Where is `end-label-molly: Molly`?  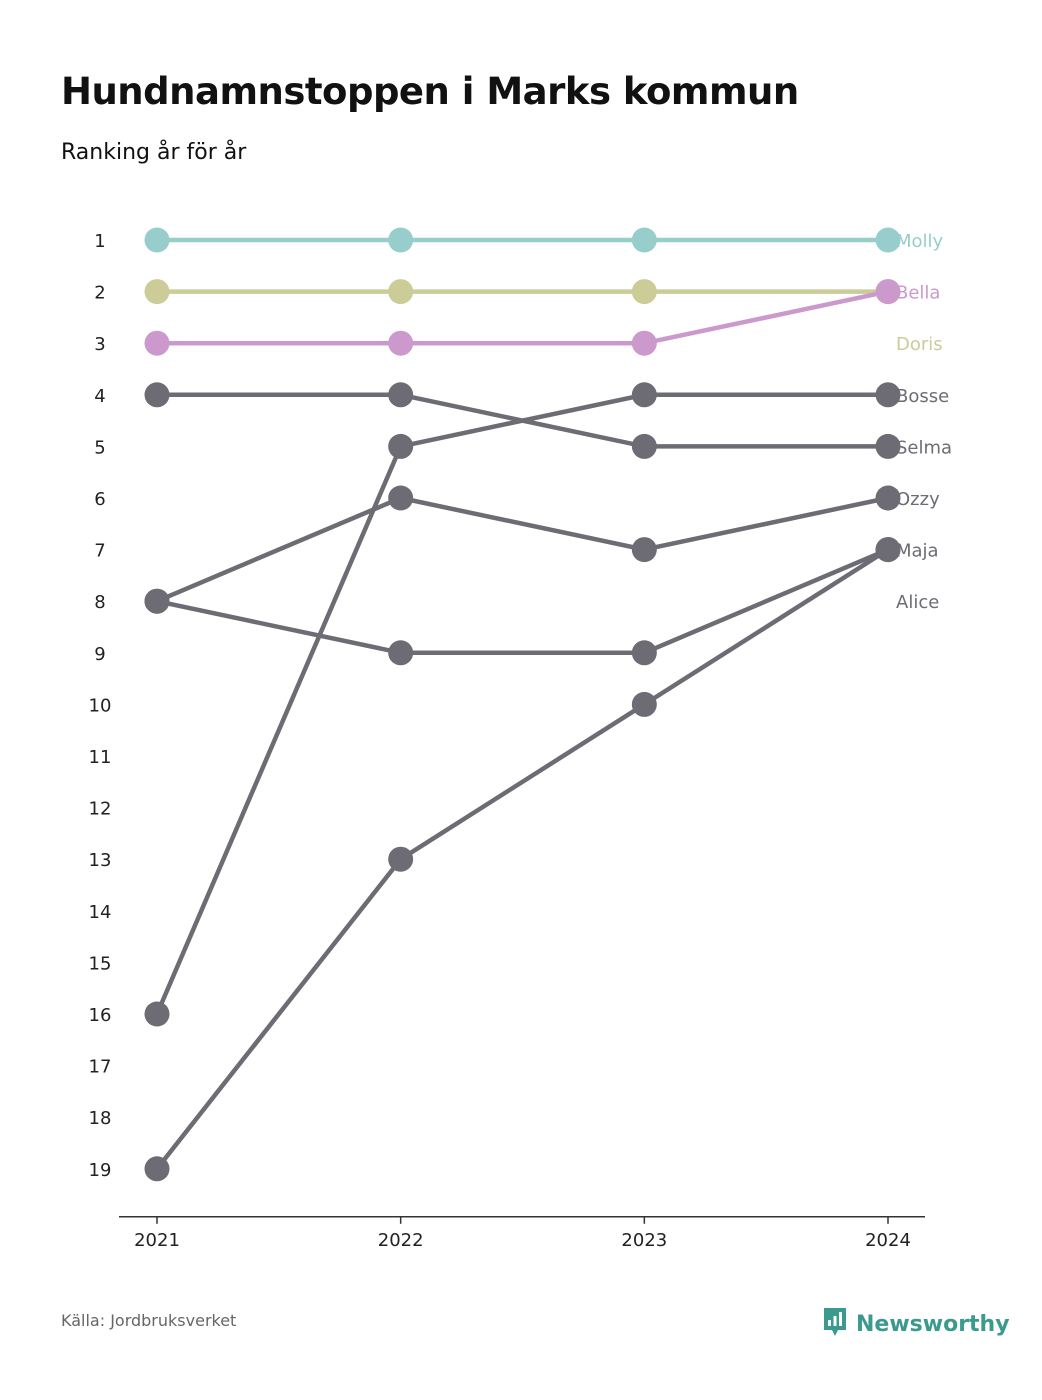 end-label-molly: Molly is located at coordinates (920, 241).